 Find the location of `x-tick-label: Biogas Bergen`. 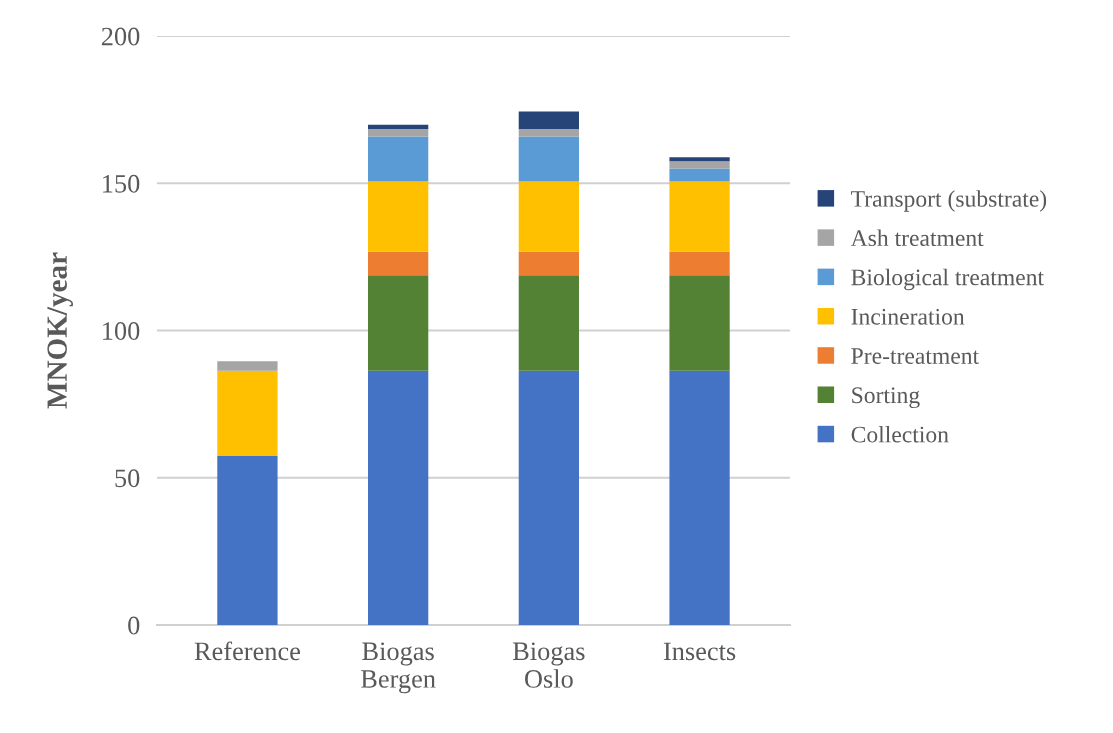

x-tick-label: Biogas Bergen is located at coordinates (398, 668).